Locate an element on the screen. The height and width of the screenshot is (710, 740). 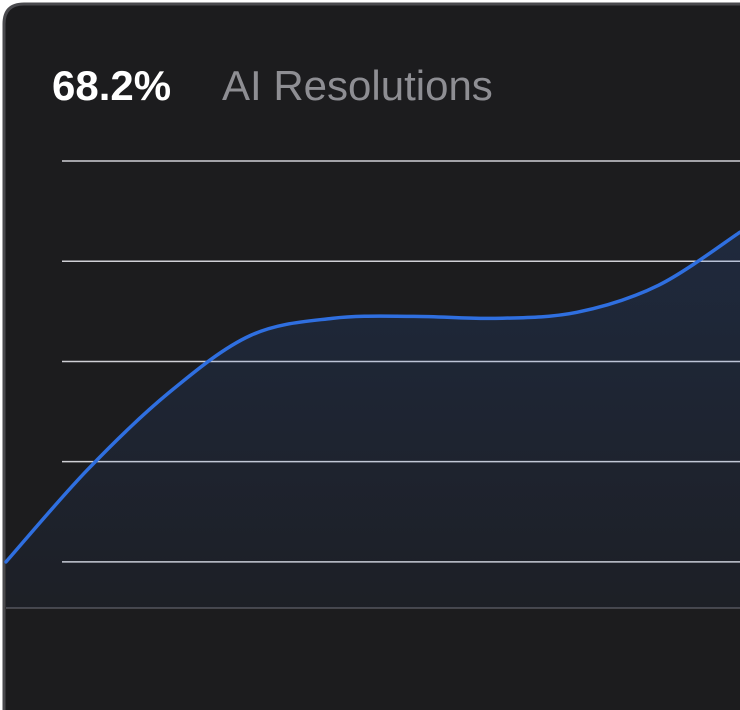
stat-value: 68.2% is located at coordinates (111, 85).